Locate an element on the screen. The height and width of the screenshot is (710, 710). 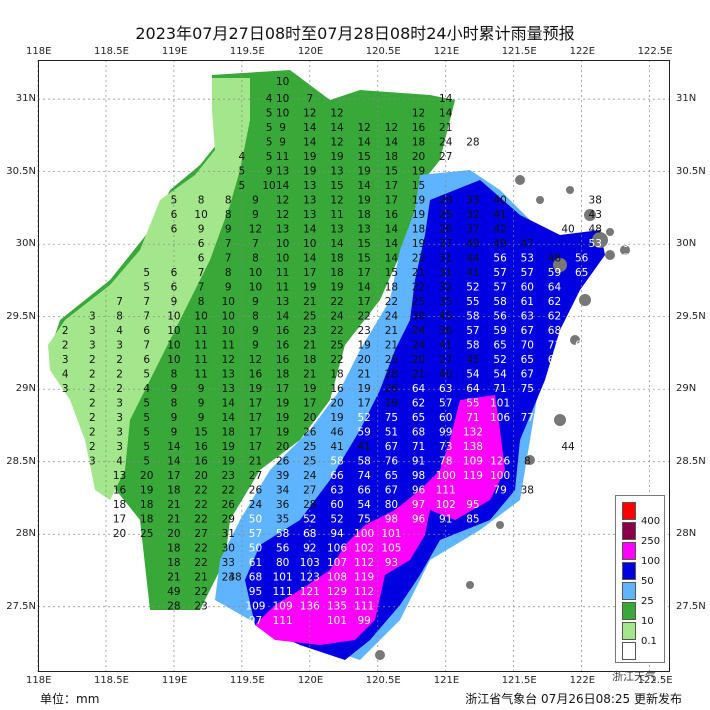
station-value: 44 is located at coordinates (568, 447).